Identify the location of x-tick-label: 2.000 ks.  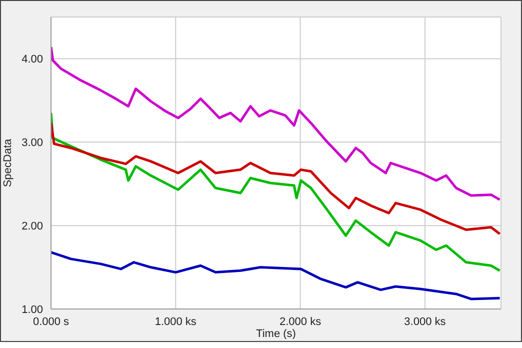
(301, 322).